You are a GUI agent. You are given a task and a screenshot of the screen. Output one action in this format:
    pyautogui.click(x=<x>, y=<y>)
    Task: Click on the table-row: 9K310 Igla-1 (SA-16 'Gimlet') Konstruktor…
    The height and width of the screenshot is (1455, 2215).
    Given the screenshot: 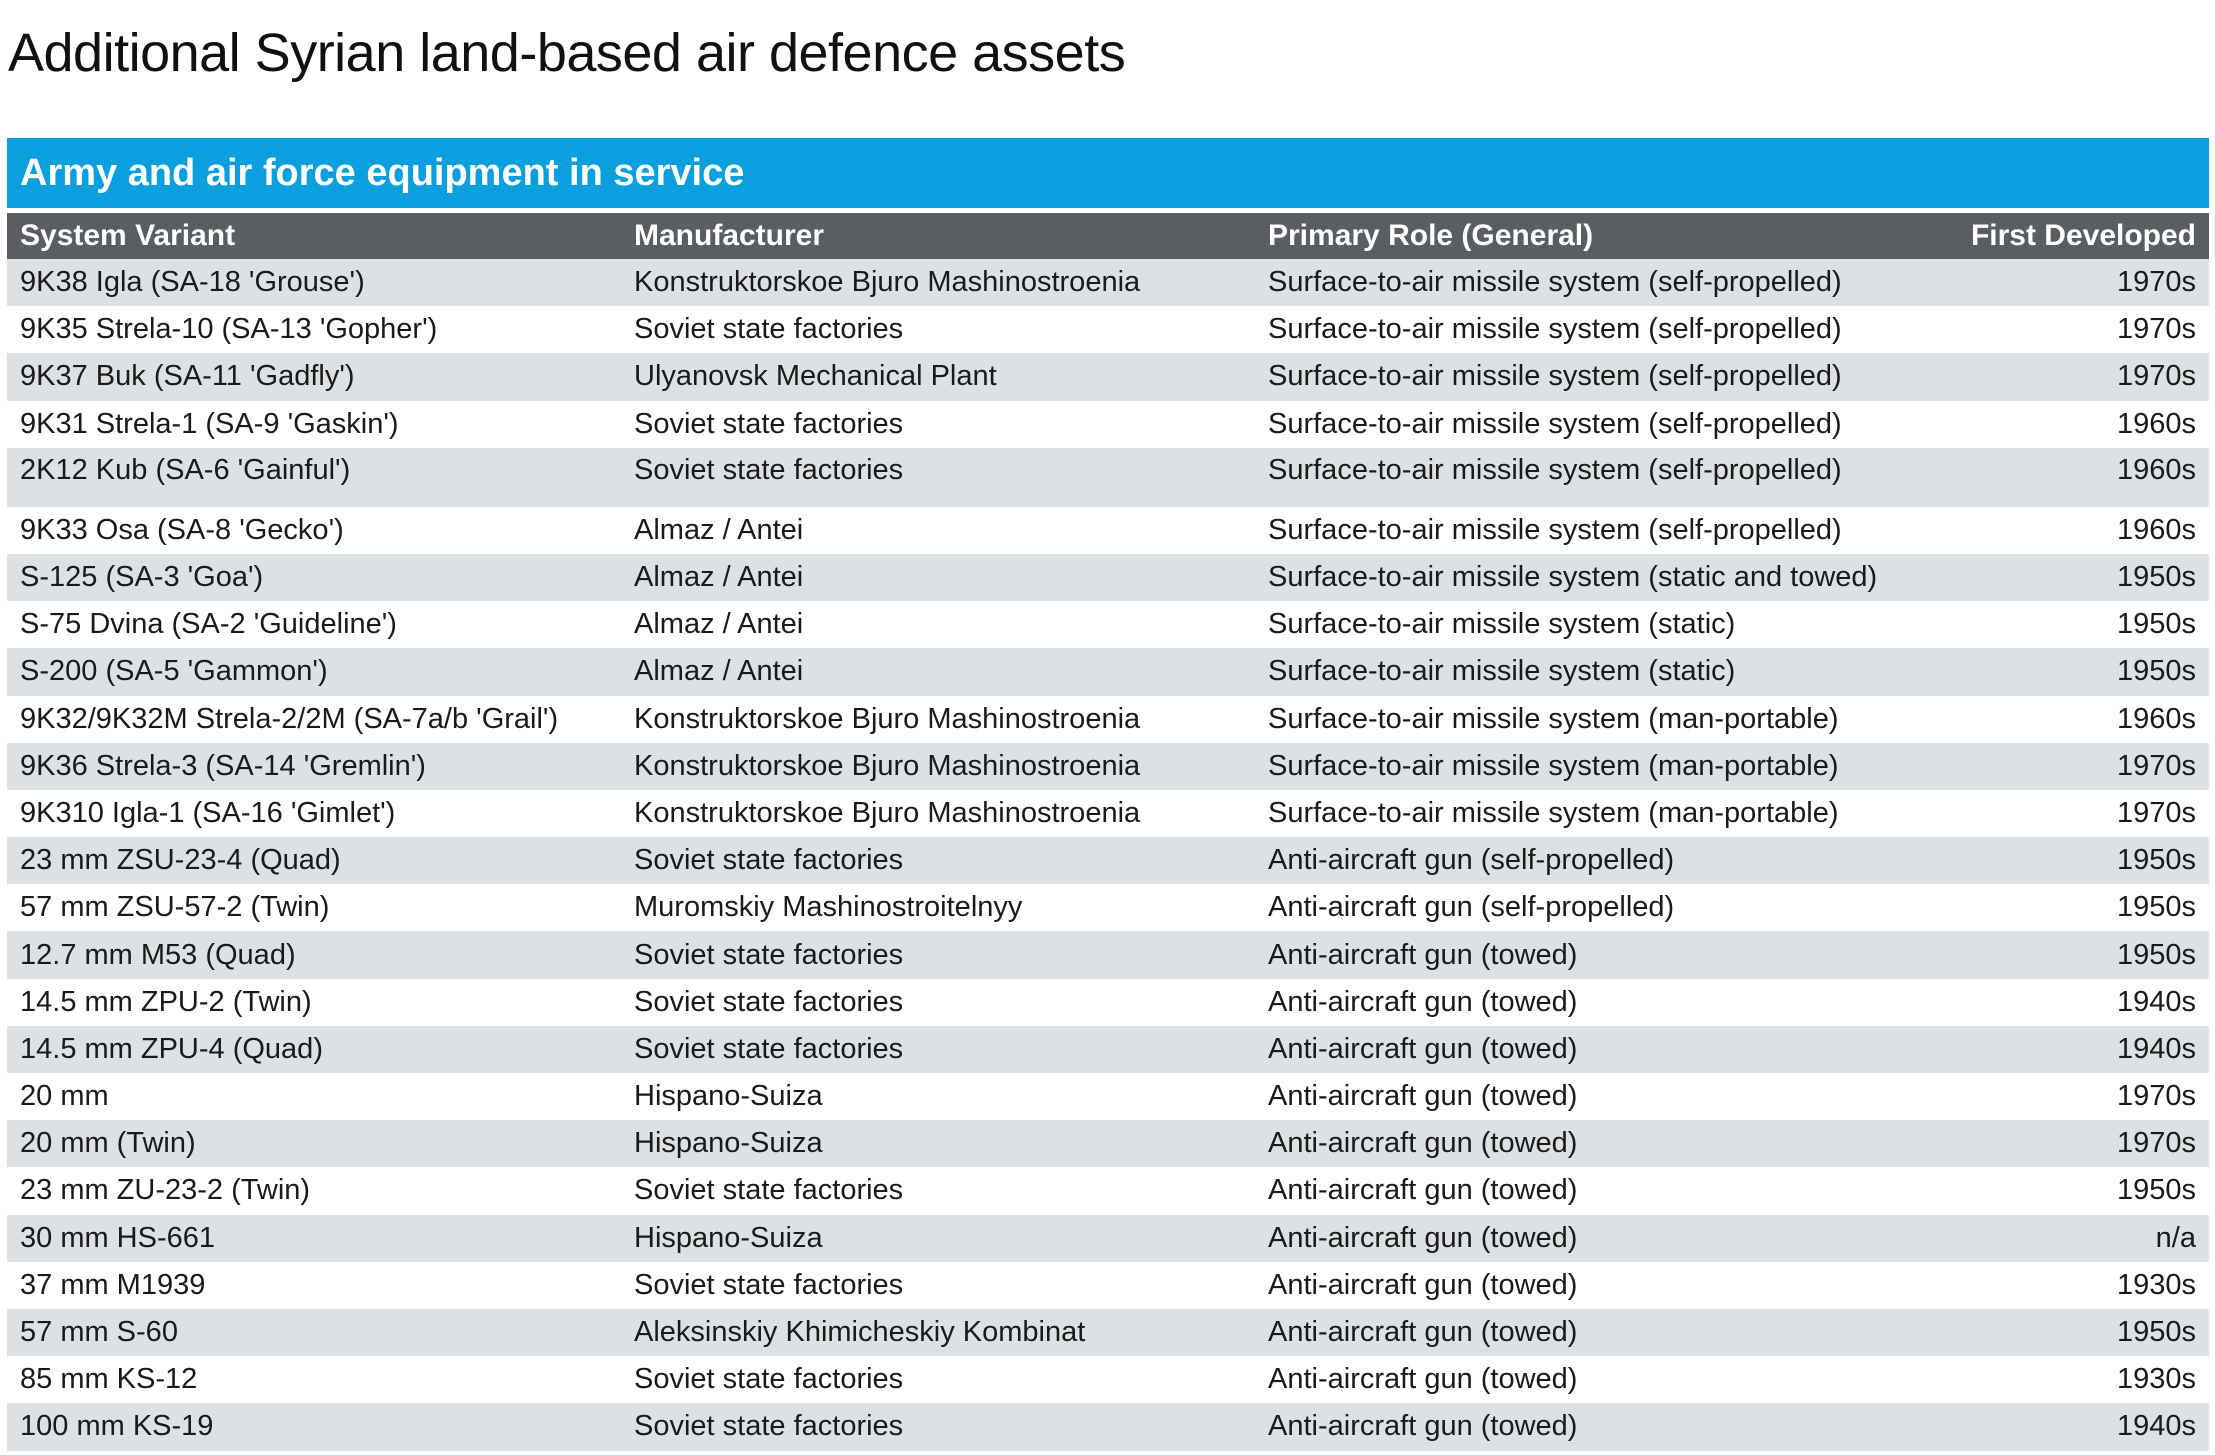 What is the action you would take?
    pyautogui.click(x=1108, y=813)
    